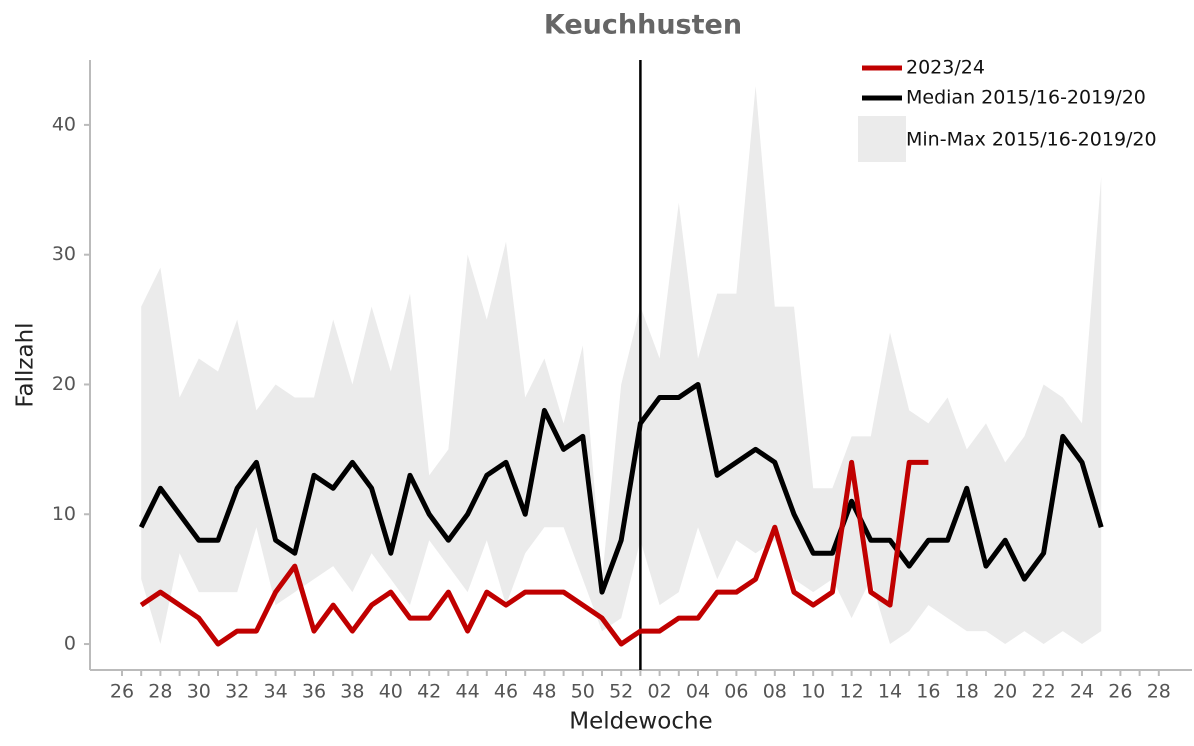 The height and width of the screenshot is (746, 1194). I want to click on x-tick-label: 20, so click(1005, 692).